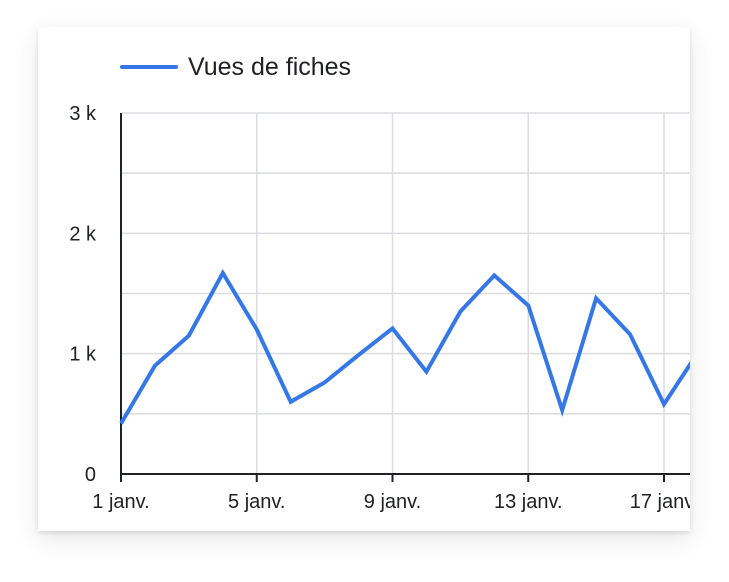 This screenshot has height=582, width=729. I want to click on y-tick-label: 2 k, so click(83, 234).